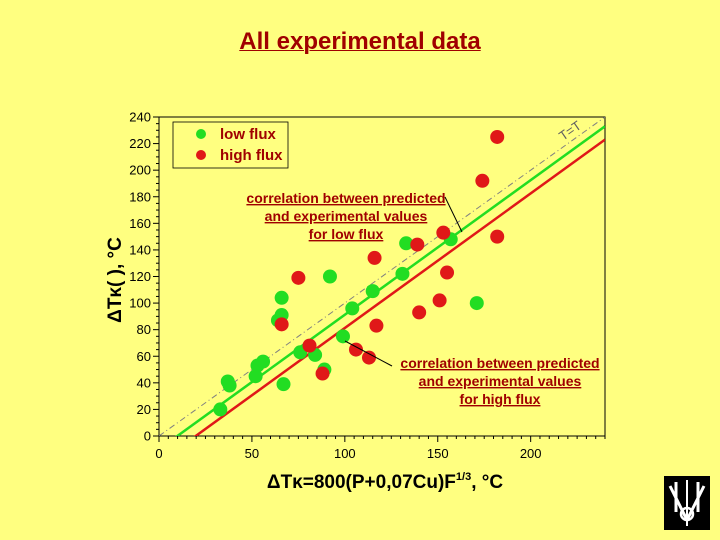 The width and height of the screenshot is (720, 540). I want to click on y-tick-label: 180, so click(140, 196).